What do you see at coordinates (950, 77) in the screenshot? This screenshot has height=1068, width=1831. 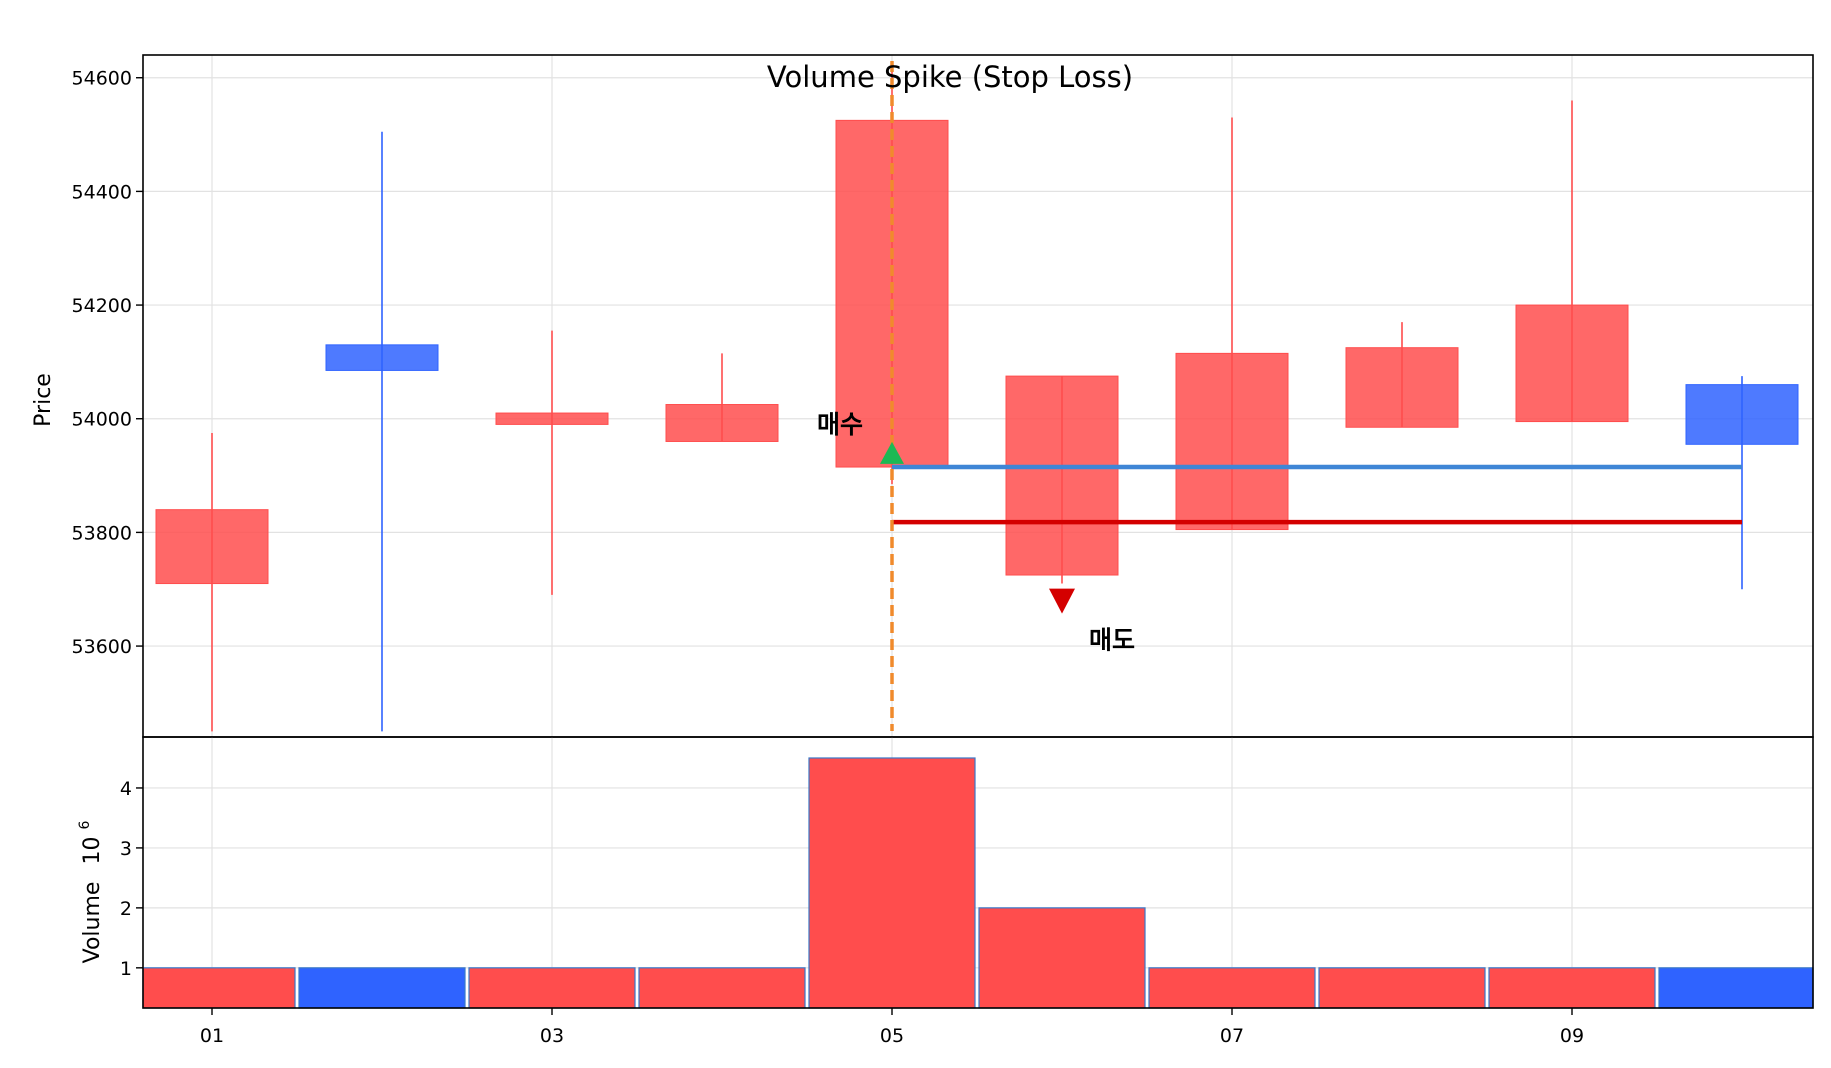 I see `chart-title: Volume Spike (Stop Loss)` at bounding box center [950, 77].